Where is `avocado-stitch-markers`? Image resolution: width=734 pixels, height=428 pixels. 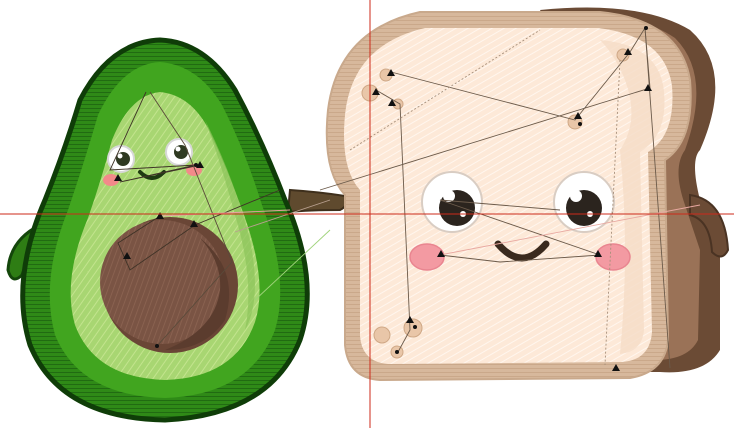
avocado-stitch-markers is located at coordinates (159, 254).